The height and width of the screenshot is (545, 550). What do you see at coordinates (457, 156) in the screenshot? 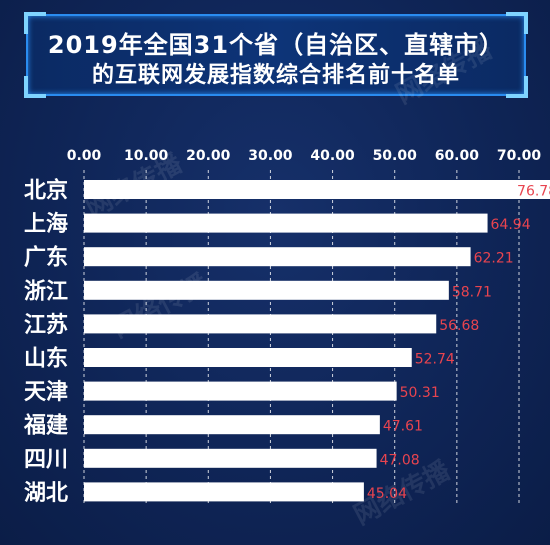
I see `x-tick-label: 60.00` at bounding box center [457, 156].